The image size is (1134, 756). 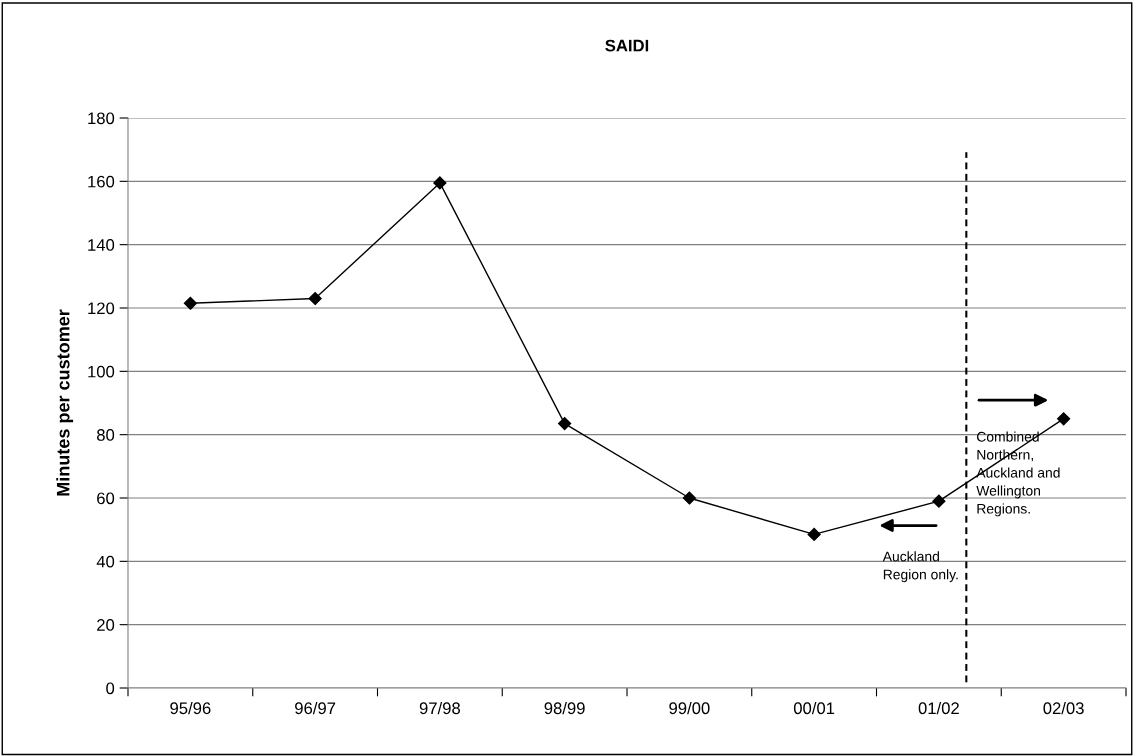 I want to click on y-tick-label: 140, so click(x=101, y=245).